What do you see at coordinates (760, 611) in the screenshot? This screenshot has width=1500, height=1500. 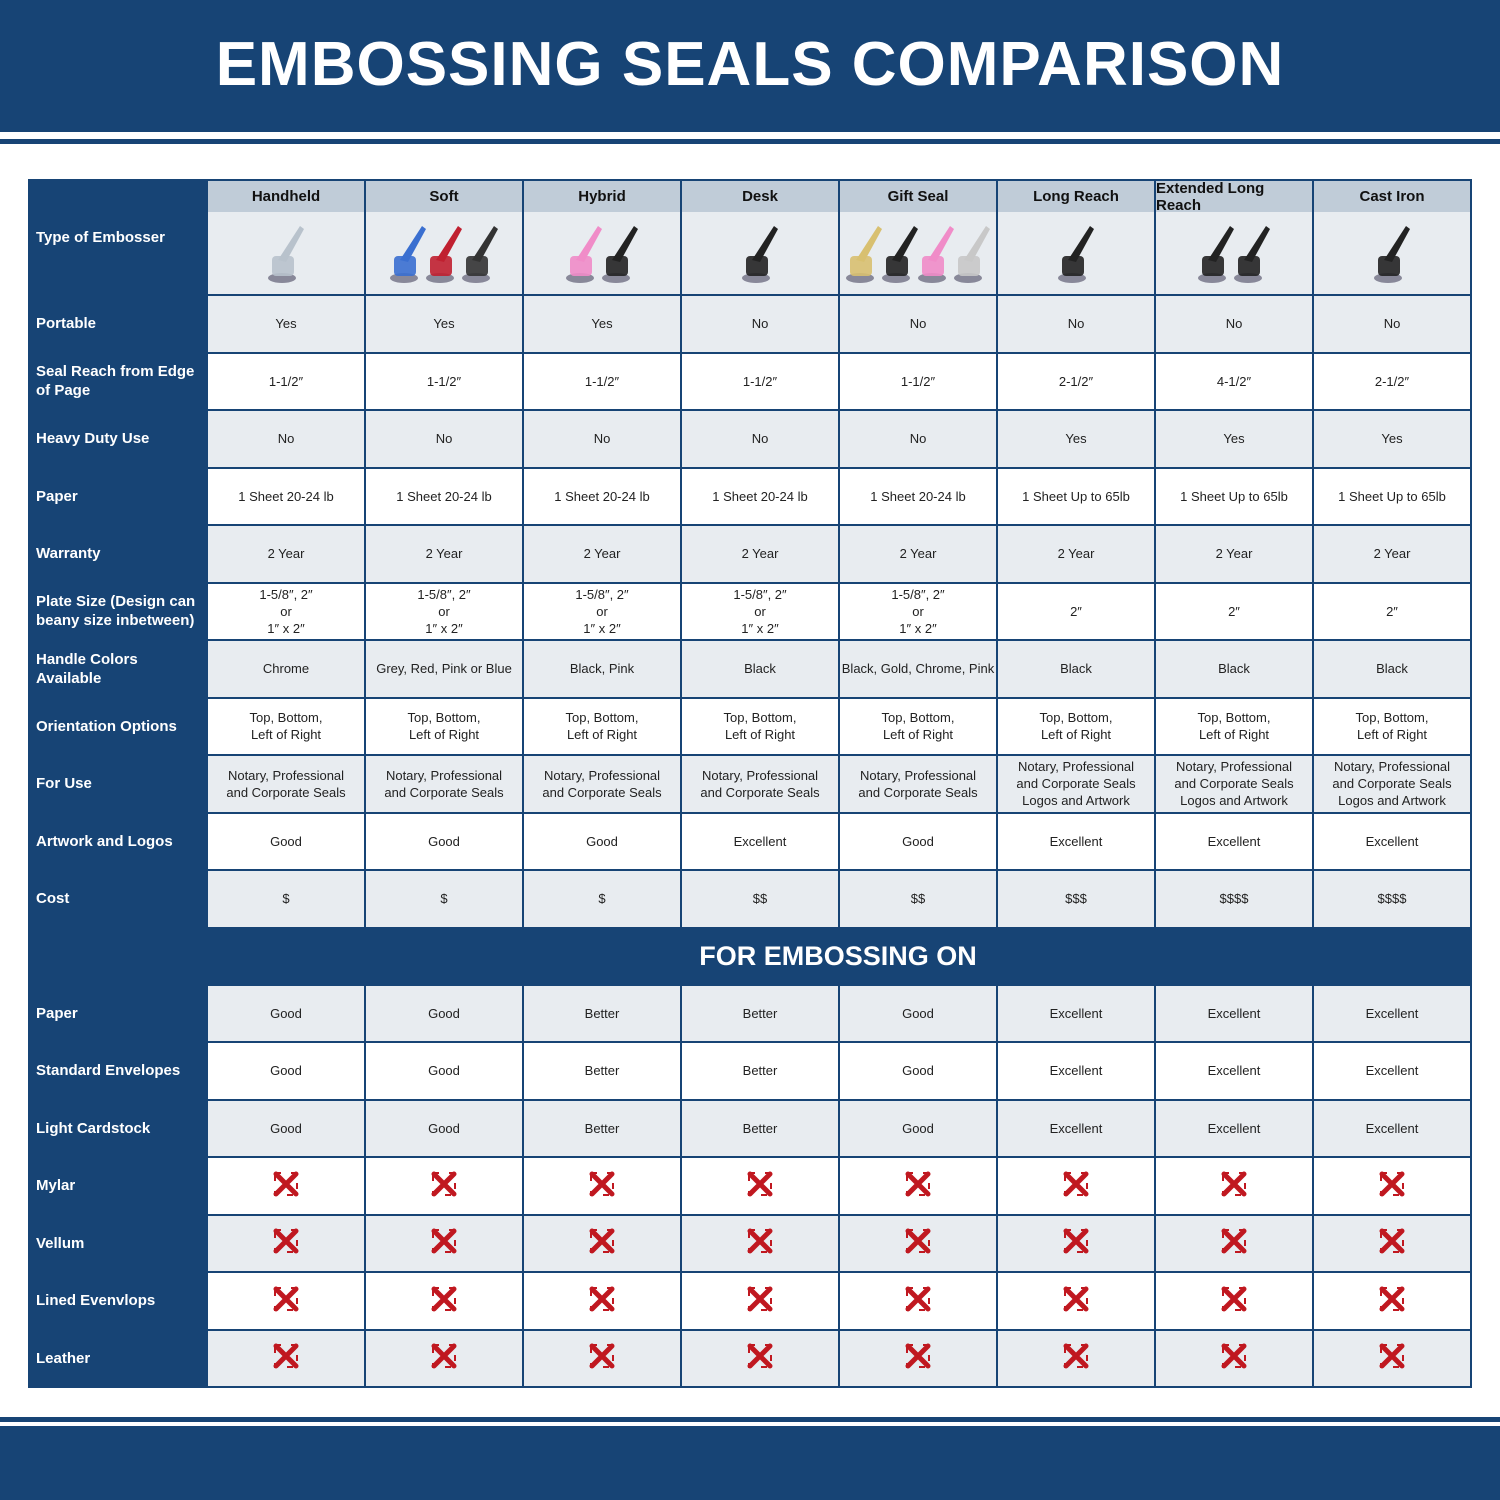 I see `table-cell: 1-5/8″, 2″ or 1″ x 2″` at bounding box center [760, 611].